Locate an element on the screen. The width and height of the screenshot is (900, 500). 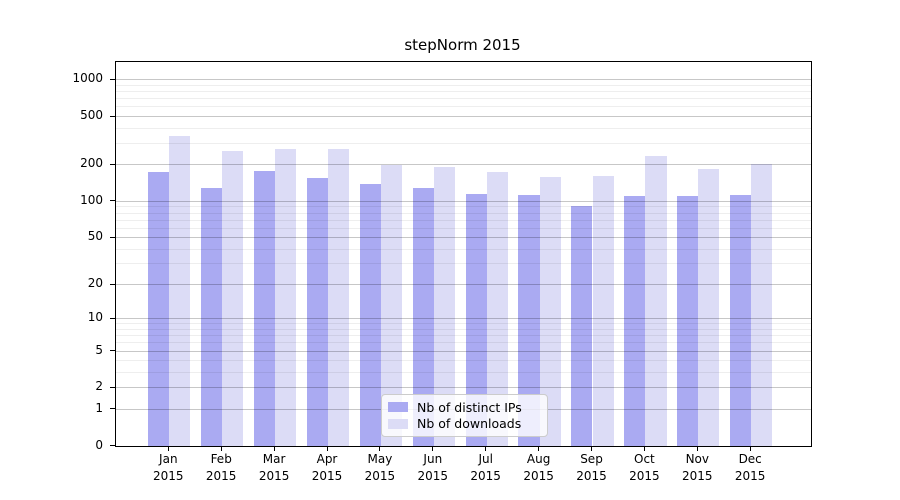
x-tick-label: Sep 2015 is located at coordinates (592, 468).